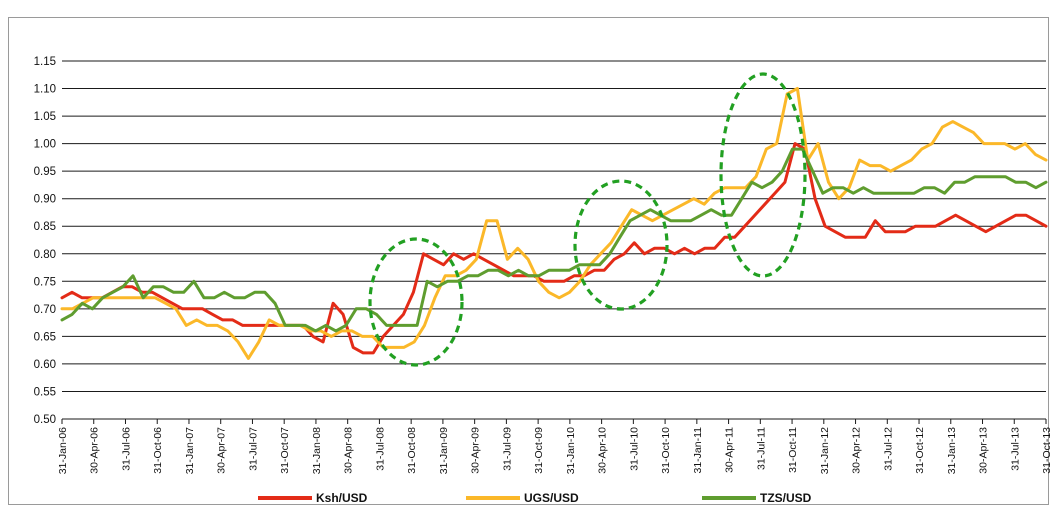  Describe the element at coordinates (666, 450) in the screenshot. I see `x-tick-label: 31-Oct-10` at that location.